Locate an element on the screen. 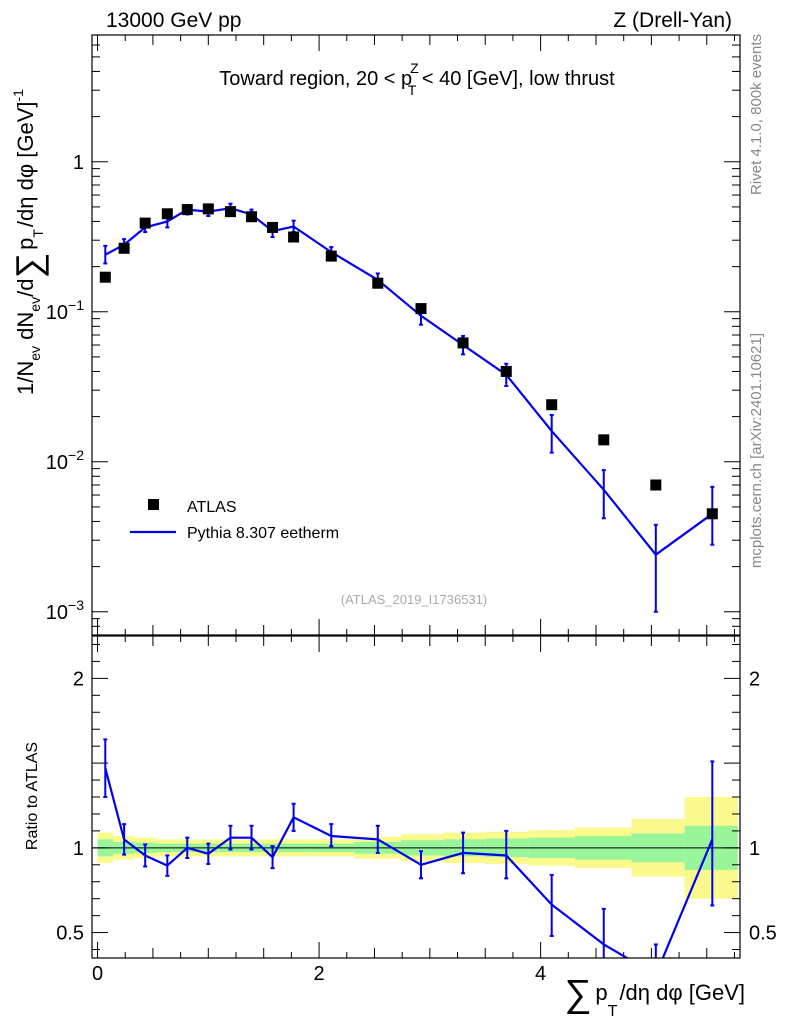  ratio-y-axis-label: Ratio to ATLAS is located at coordinates (32, 796).